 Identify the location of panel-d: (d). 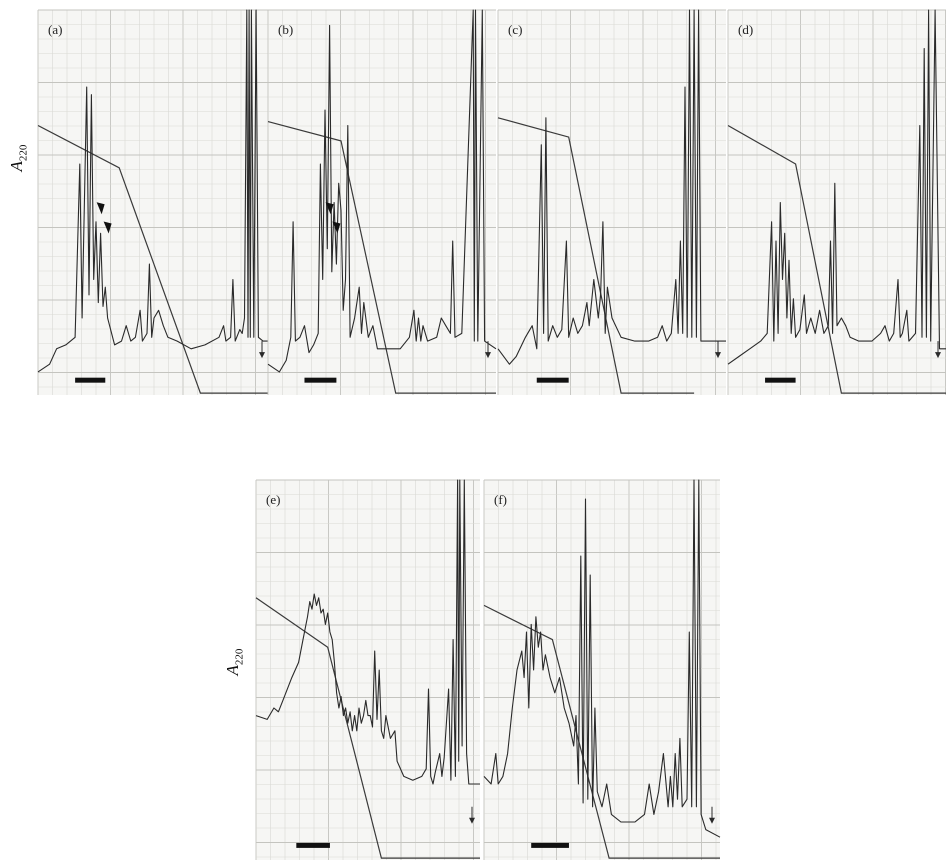
(836, 202).